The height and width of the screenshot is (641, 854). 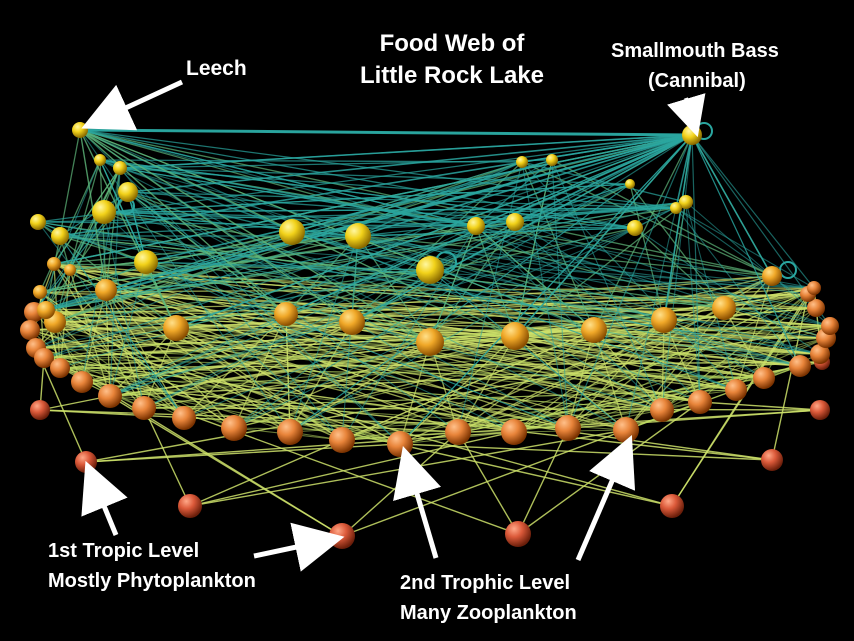 What do you see at coordinates (485, 583) in the screenshot?
I see `second-level-label-line-1: 2nd Trophic Level` at bounding box center [485, 583].